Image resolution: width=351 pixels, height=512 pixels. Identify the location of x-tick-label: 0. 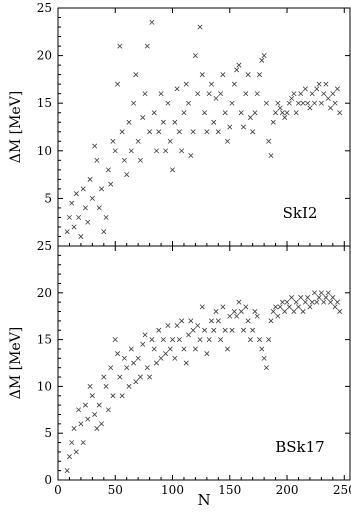
(58, 490).